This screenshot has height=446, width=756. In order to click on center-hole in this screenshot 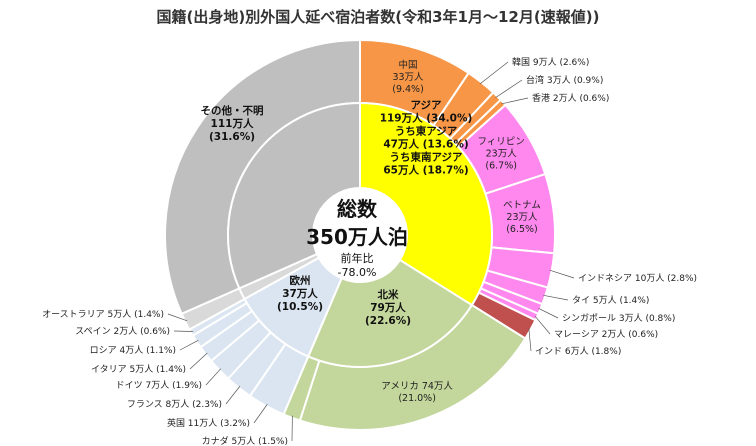, I will do `click(360, 235)`.